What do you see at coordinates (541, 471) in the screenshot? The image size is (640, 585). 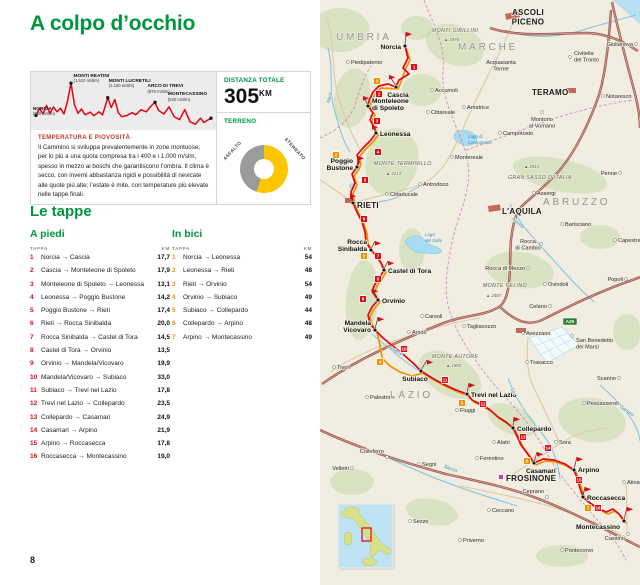 I see `route-stop-label: Casamari` at bounding box center [541, 471].